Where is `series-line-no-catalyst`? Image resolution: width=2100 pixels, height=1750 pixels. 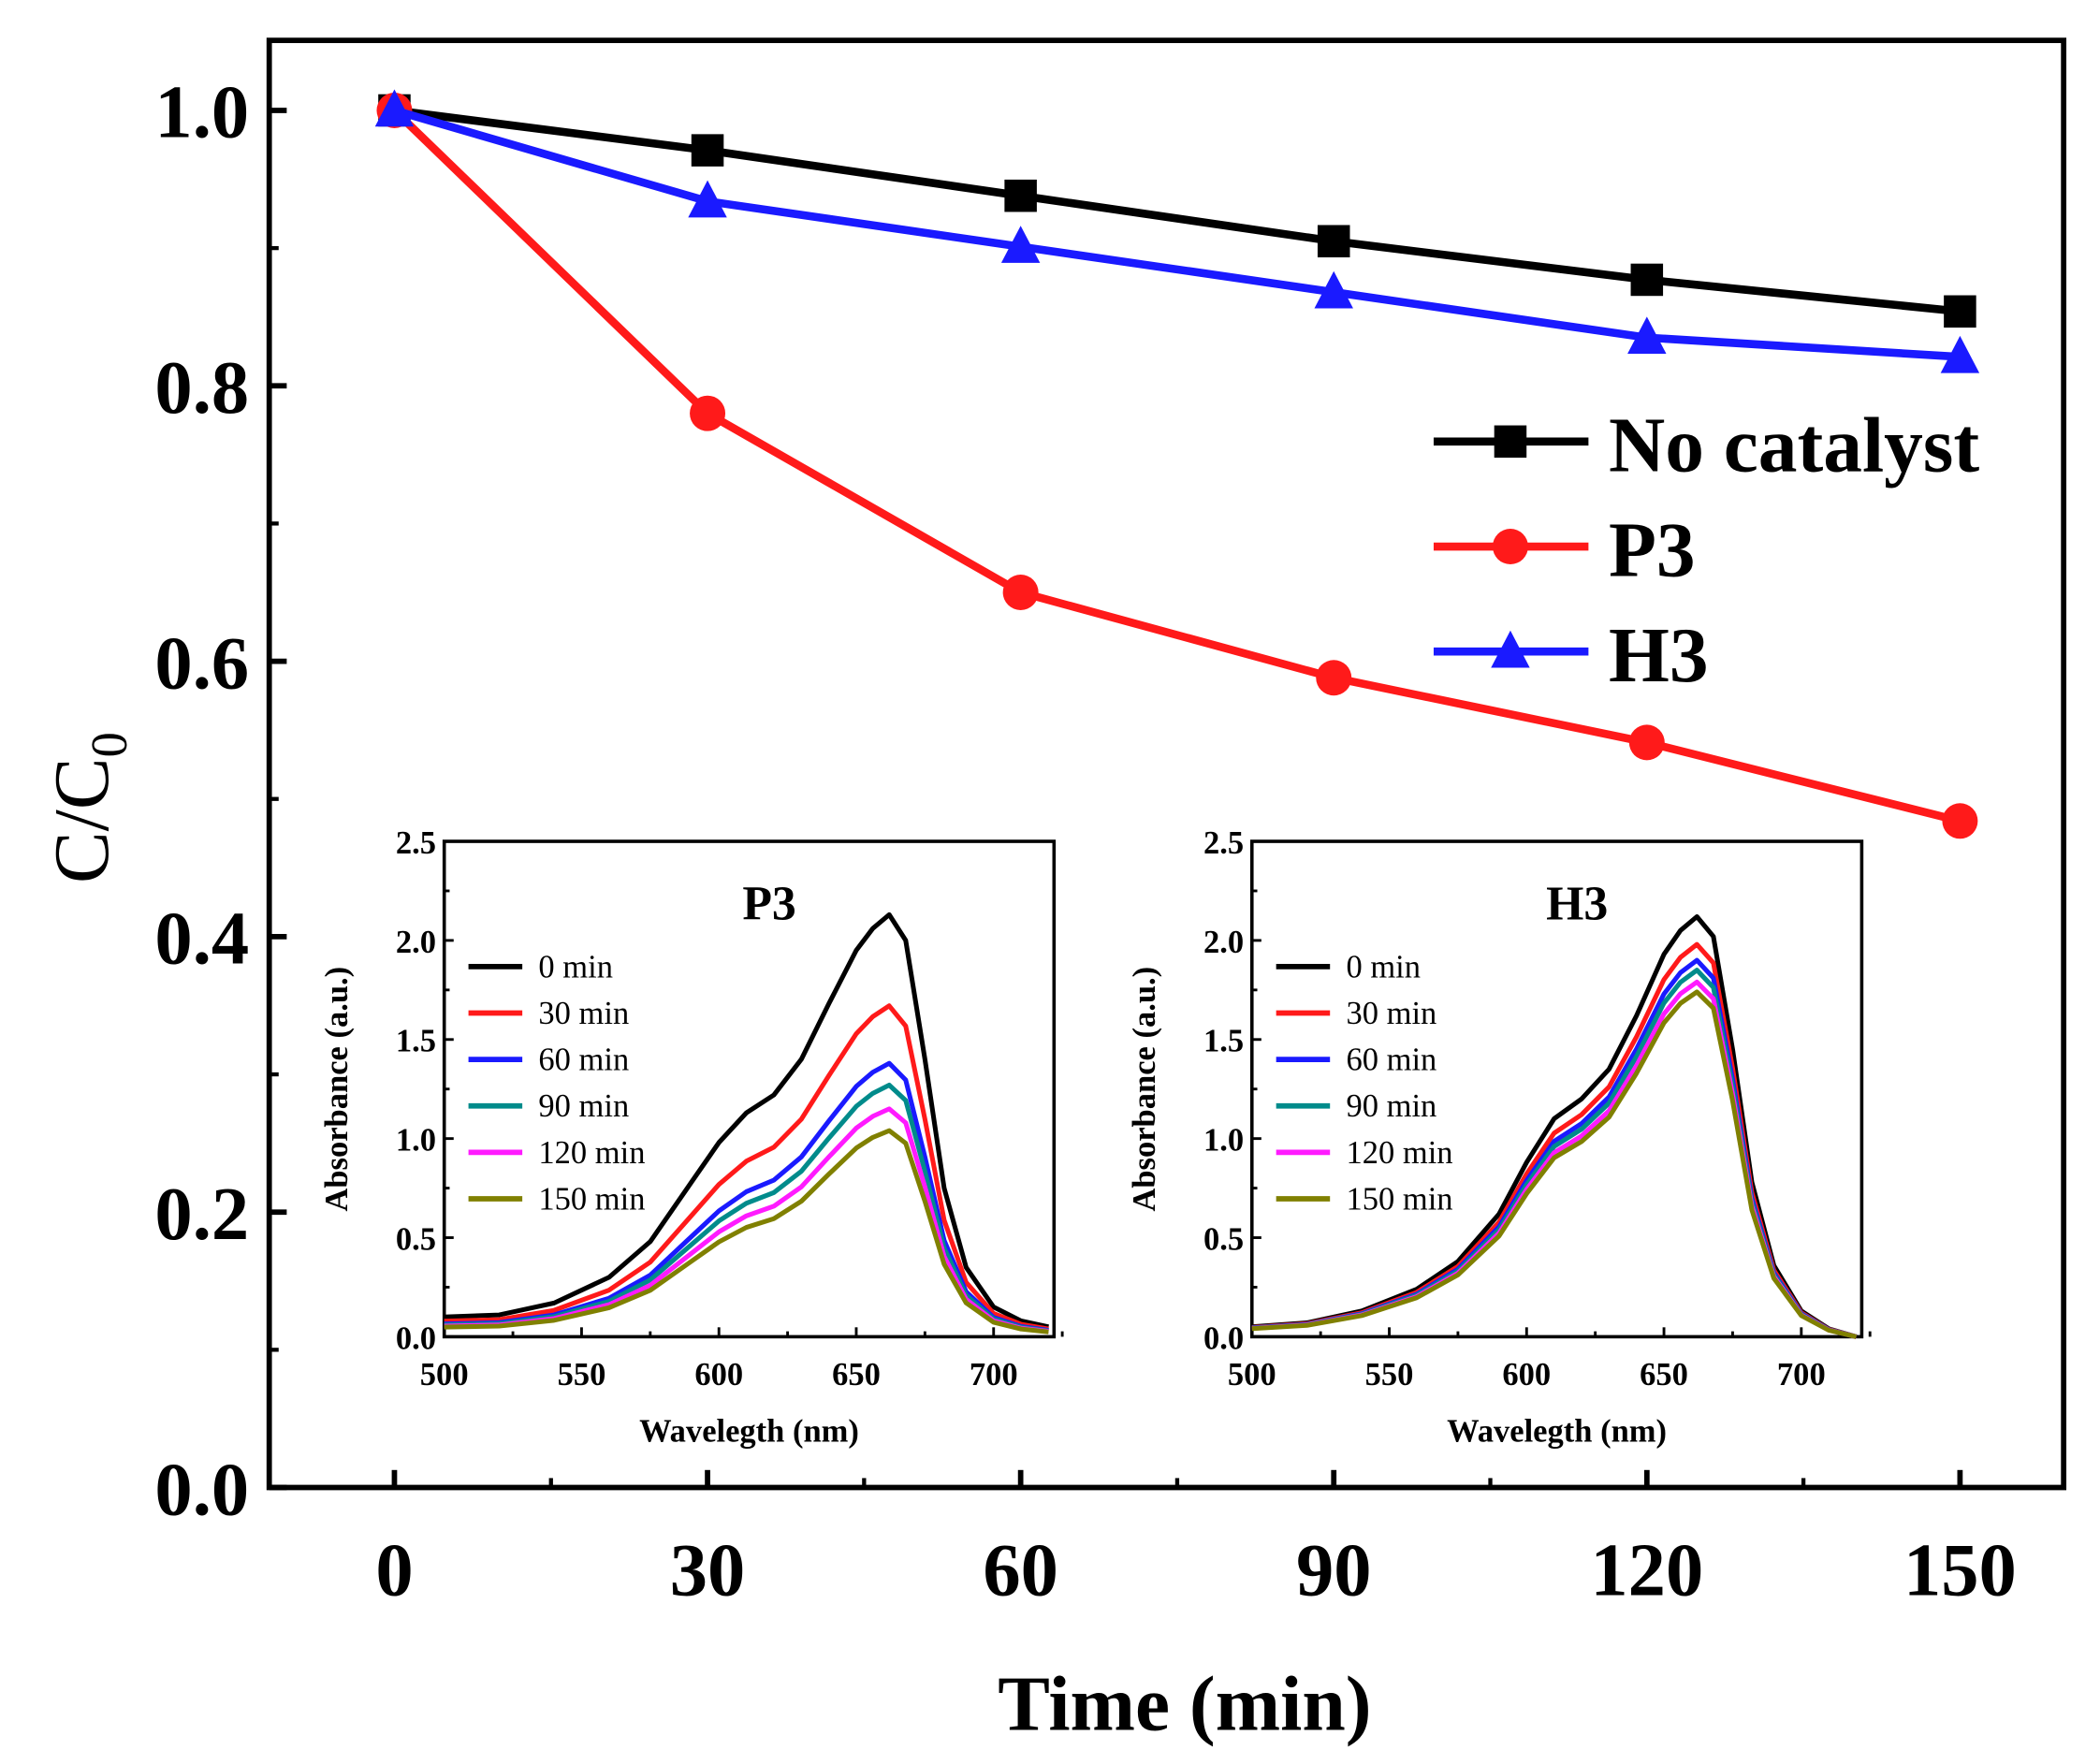
series-line-no-catalyst is located at coordinates (1177, 211).